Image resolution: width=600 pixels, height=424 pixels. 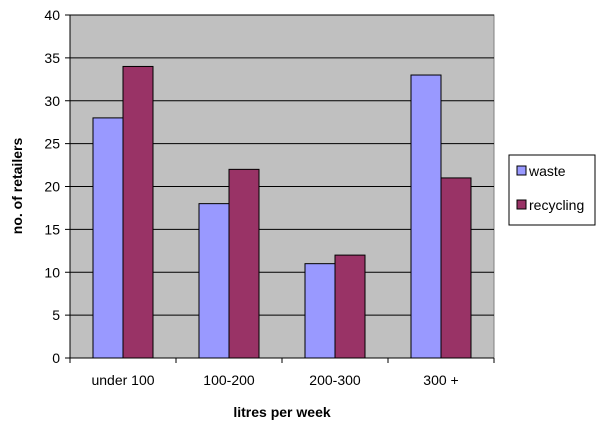 What do you see at coordinates (274, 380) in the screenshot?
I see `x-tick-labels: under 100 100-200 200-300 300 +` at bounding box center [274, 380].